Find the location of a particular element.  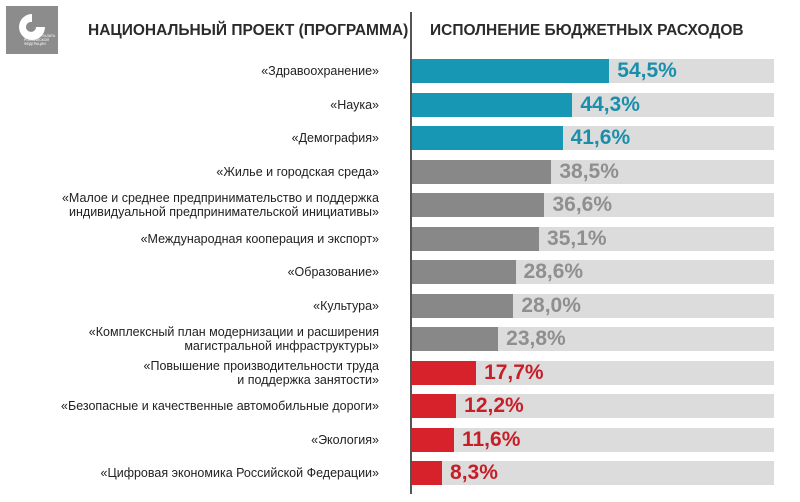

value-label: 8,3% is located at coordinates (474, 472).